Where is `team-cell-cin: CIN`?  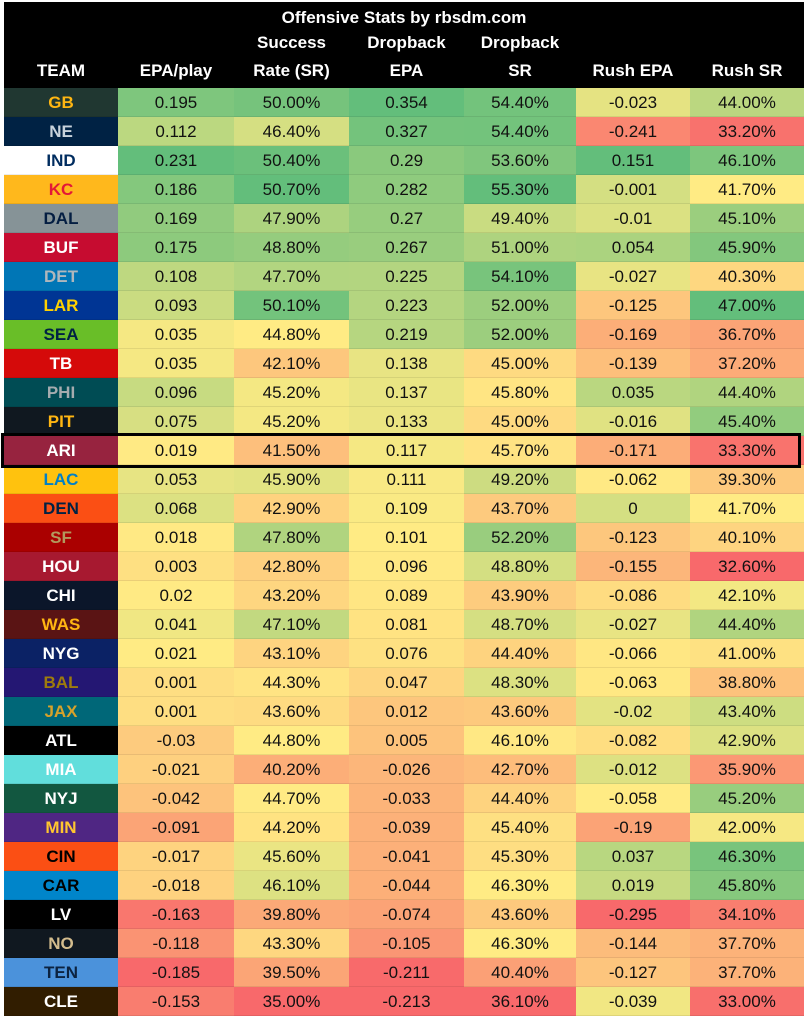 team-cell-cin: CIN is located at coordinates (61, 856).